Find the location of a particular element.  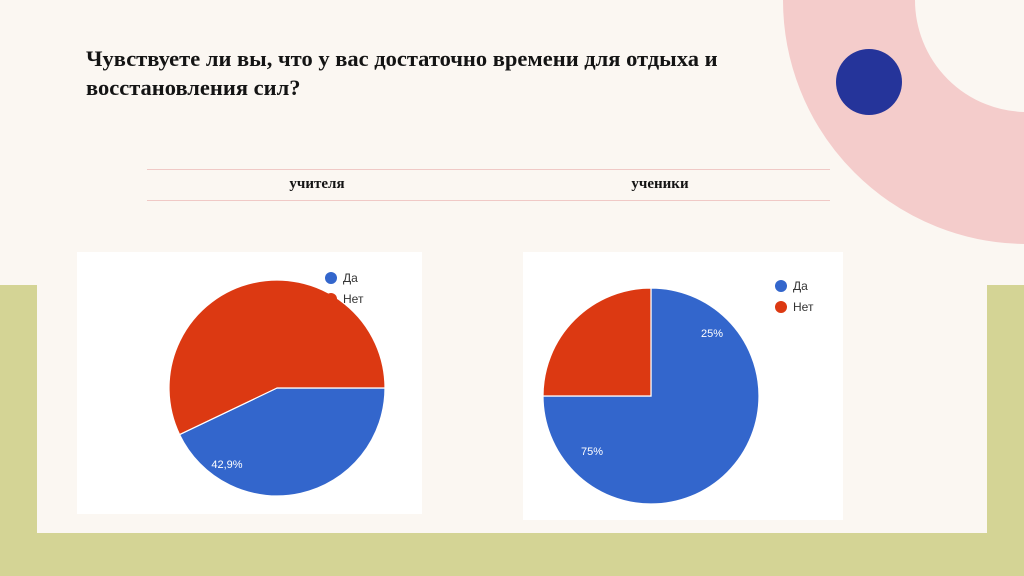

pie-chart-teachers: 42,9% 57,1% Да Нет is located at coordinates (270, 384).